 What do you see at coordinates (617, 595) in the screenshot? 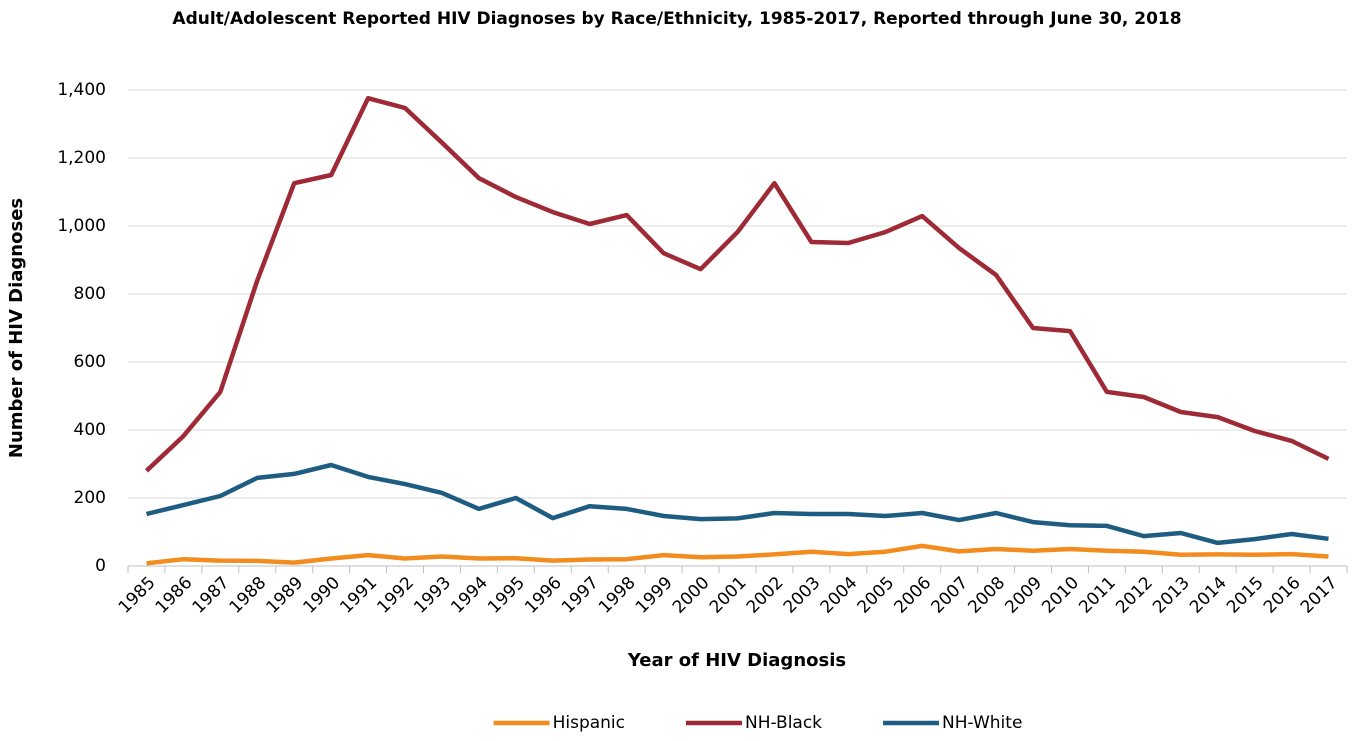
I see `x-tick-label: 1998` at bounding box center [617, 595].